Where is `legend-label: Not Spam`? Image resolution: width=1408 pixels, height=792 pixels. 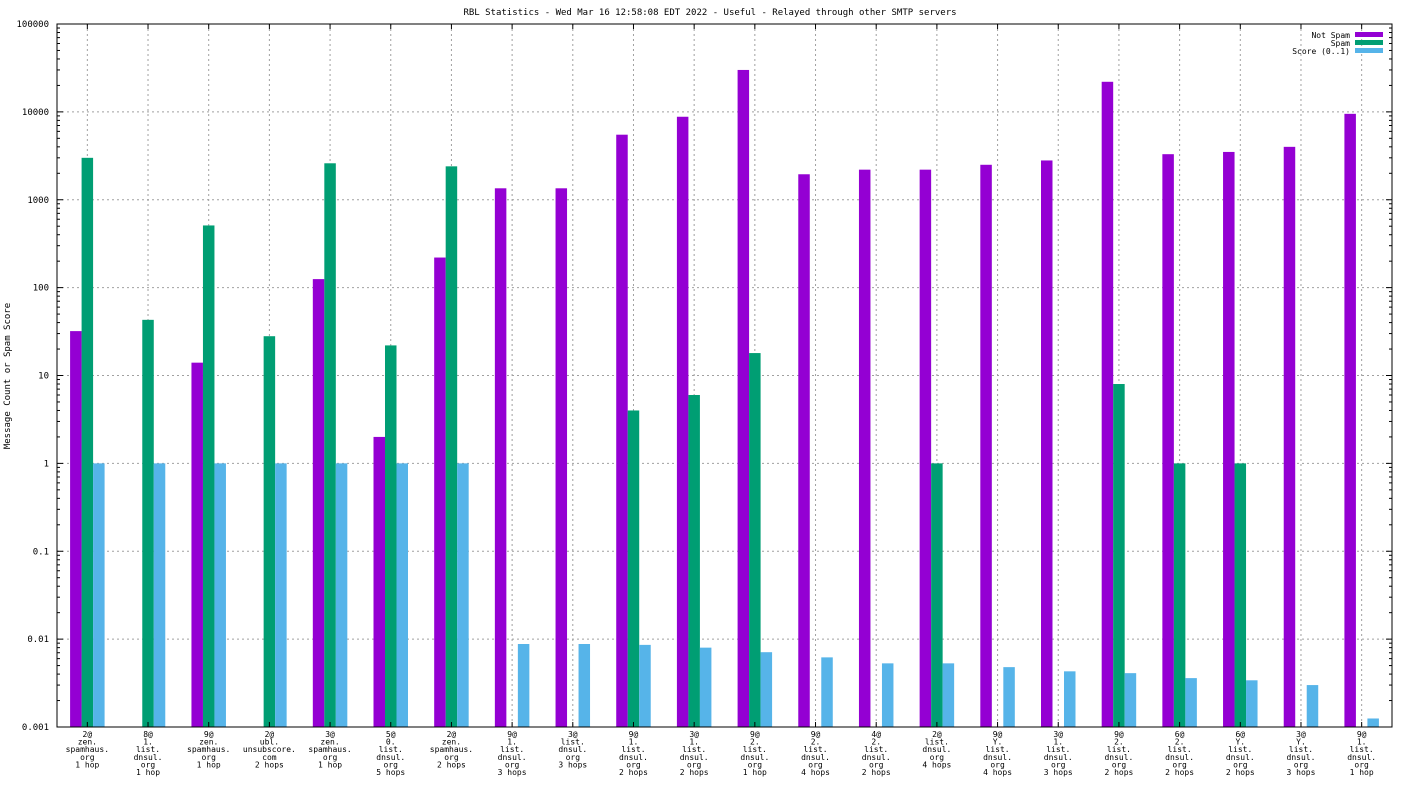
legend-label: Not Spam is located at coordinates (1330, 35).